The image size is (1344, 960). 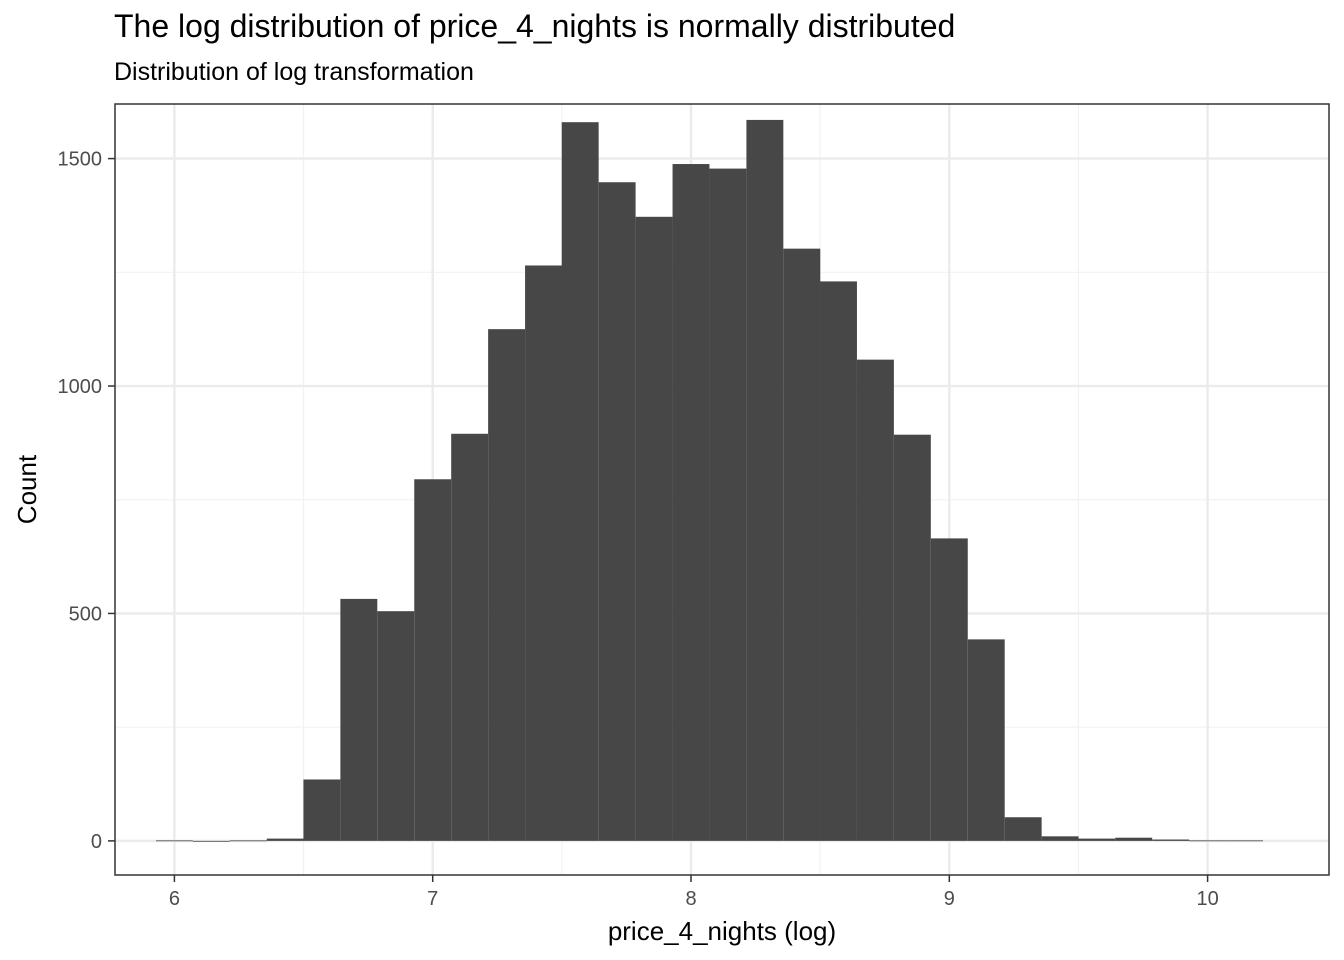 I want to click on y-axis-title: Count, so click(x=27, y=489).